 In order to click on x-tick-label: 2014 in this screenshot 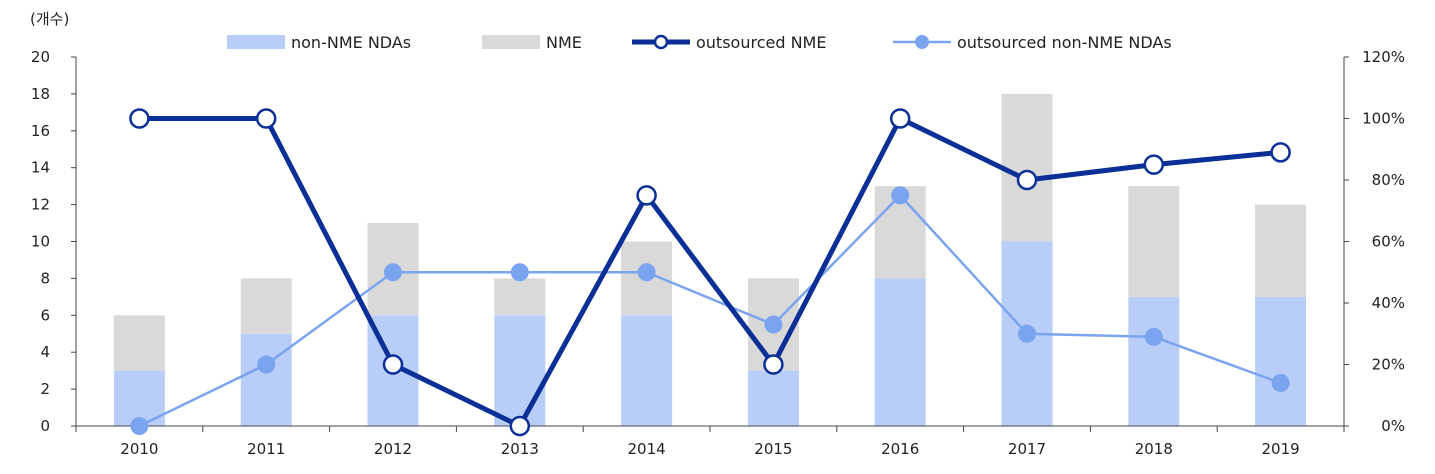, I will do `click(647, 449)`.